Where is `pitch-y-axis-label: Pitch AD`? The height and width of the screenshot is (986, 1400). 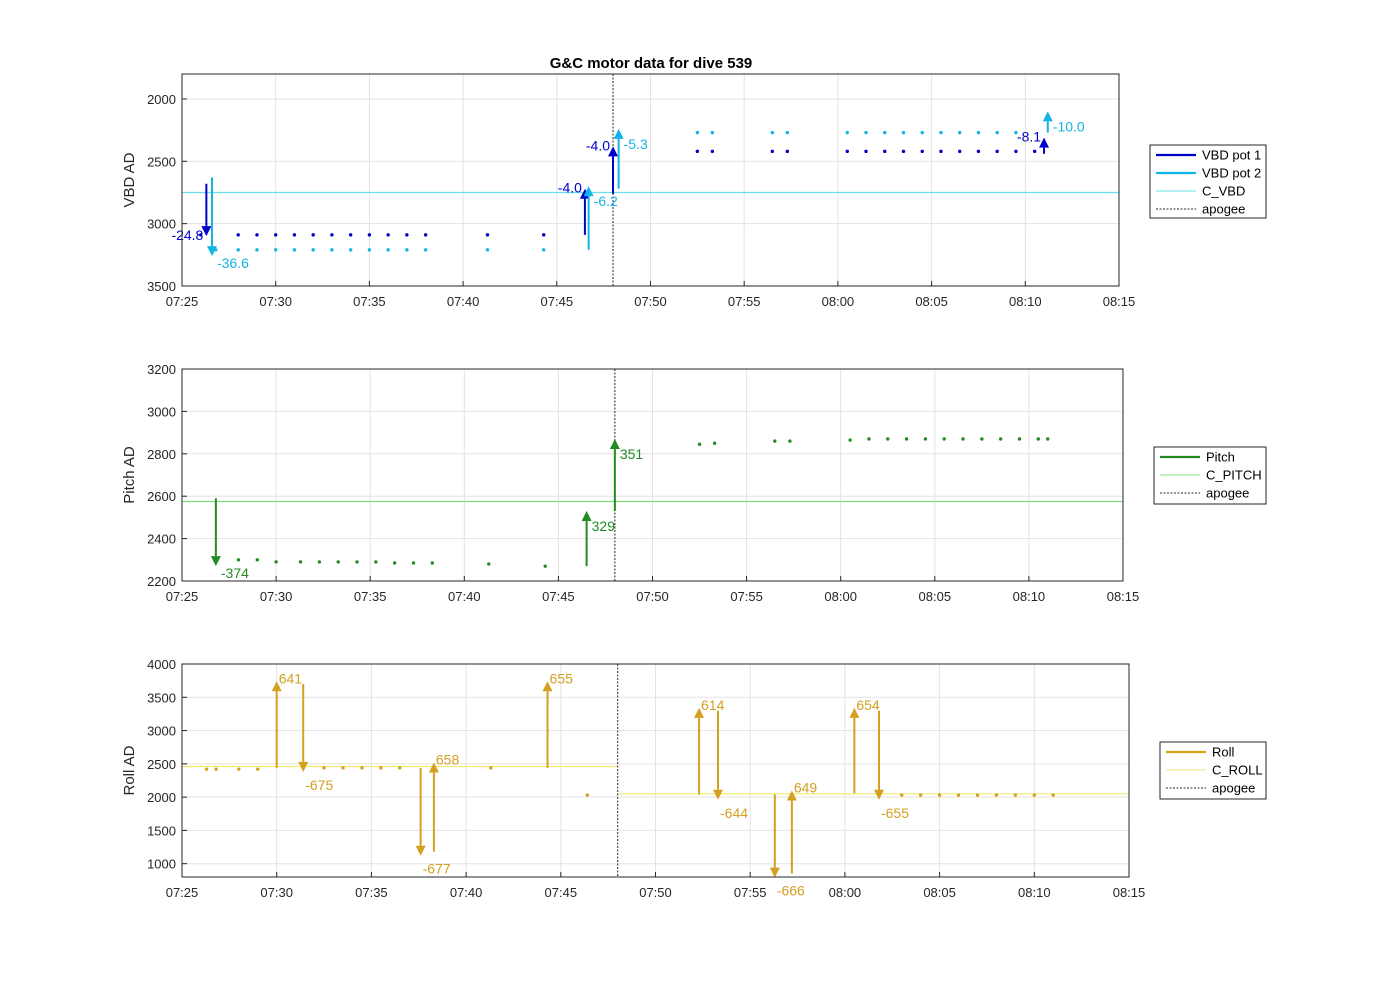 pitch-y-axis-label: Pitch AD is located at coordinates (129, 475).